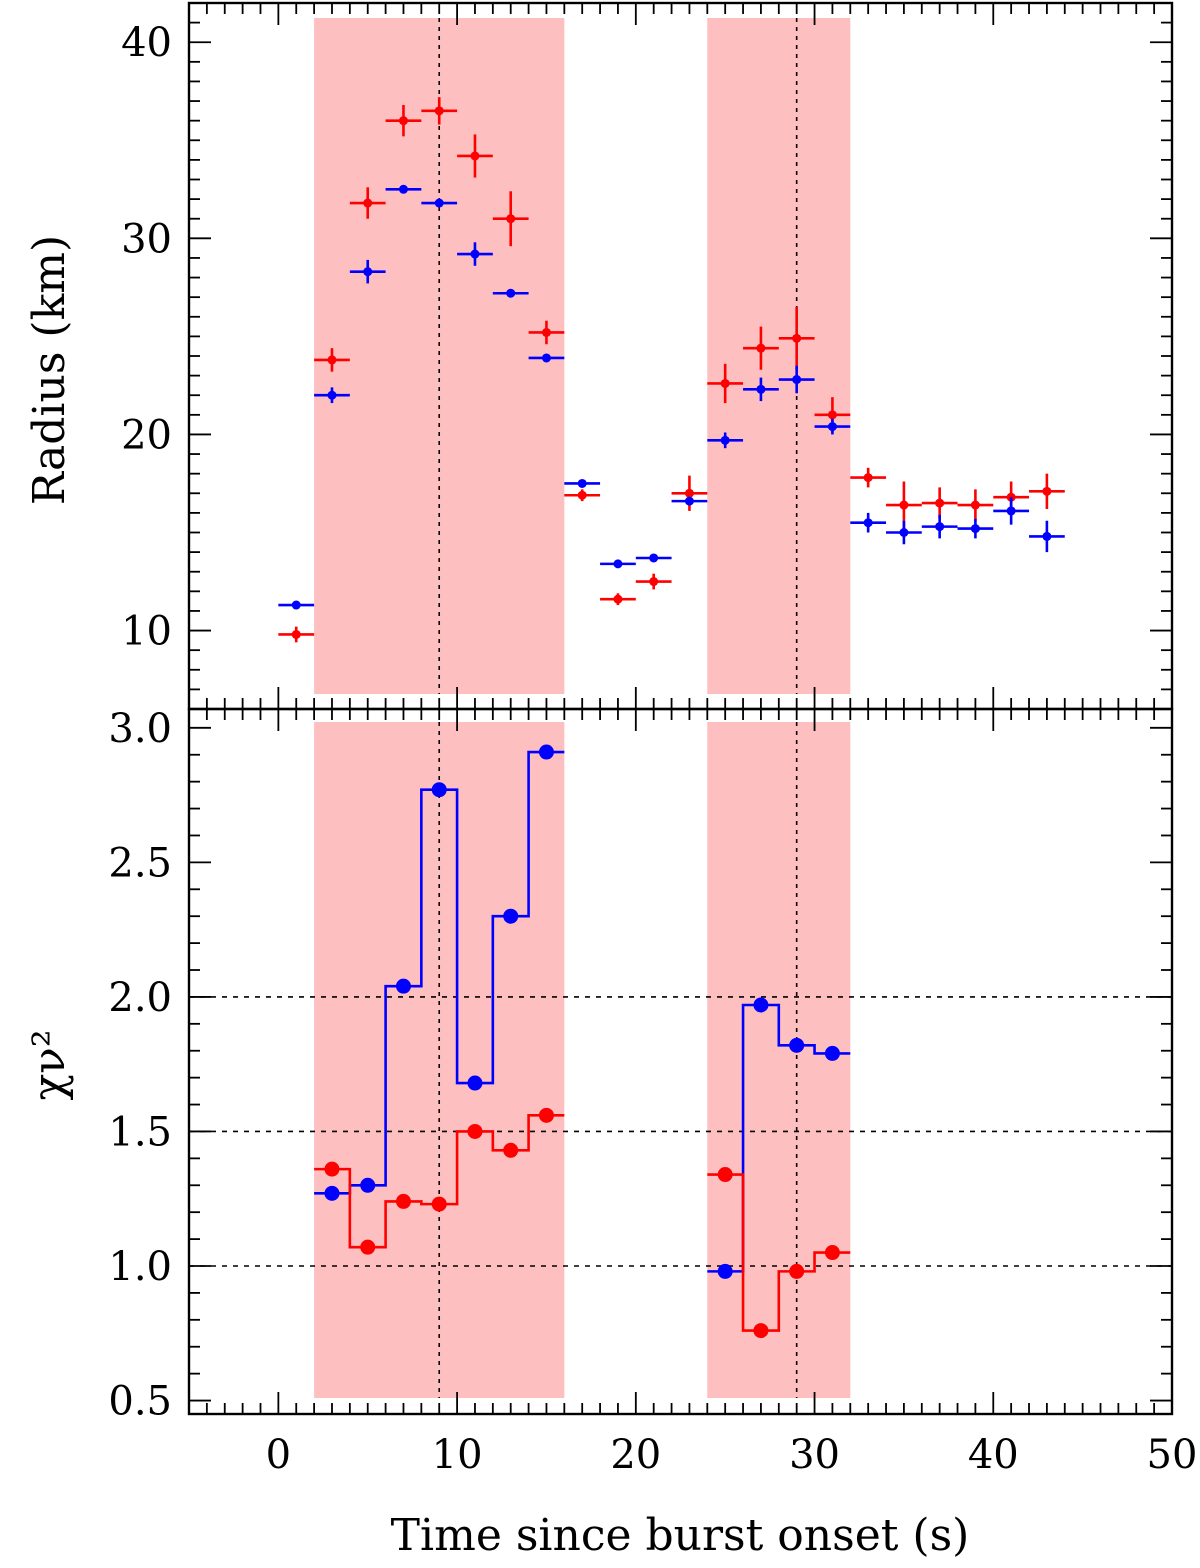 The width and height of the screenshot is (1200, 1568). Describe the element at coordinates (140, 1132) in the screenshot. I see `bottom-y-tick-label-2: 1.5` at that location.